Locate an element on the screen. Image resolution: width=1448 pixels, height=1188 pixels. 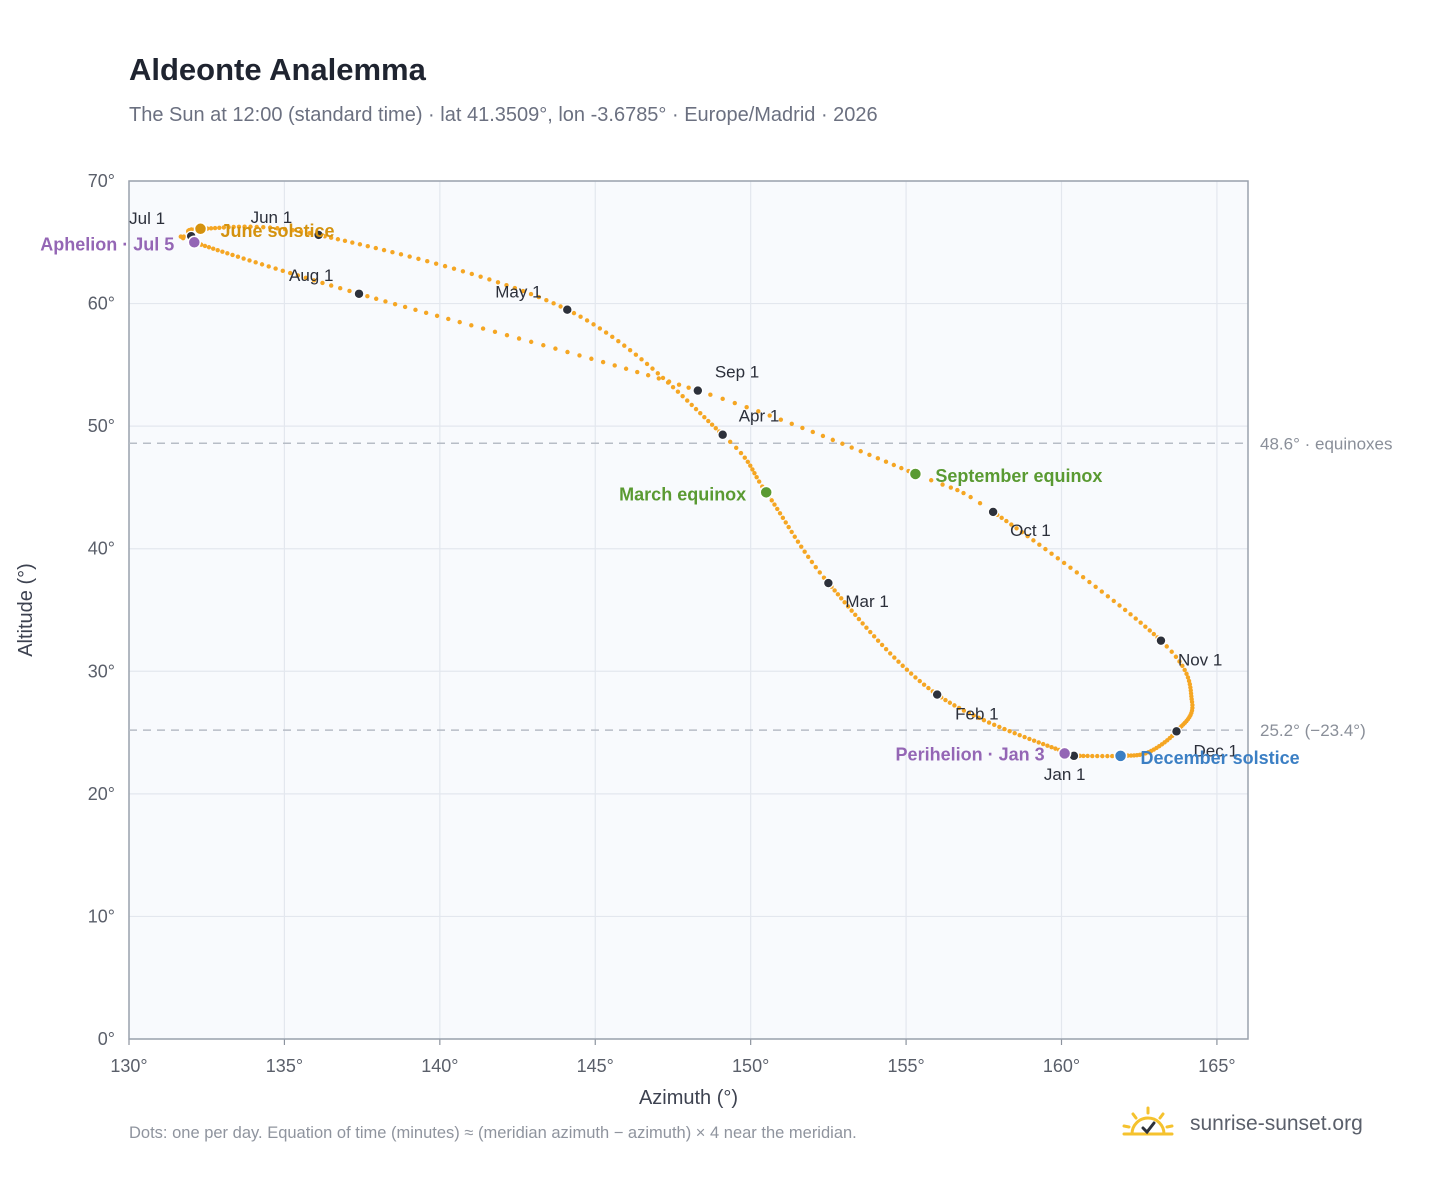
month-label: Mar 1 is located at coordinates (866, 601).